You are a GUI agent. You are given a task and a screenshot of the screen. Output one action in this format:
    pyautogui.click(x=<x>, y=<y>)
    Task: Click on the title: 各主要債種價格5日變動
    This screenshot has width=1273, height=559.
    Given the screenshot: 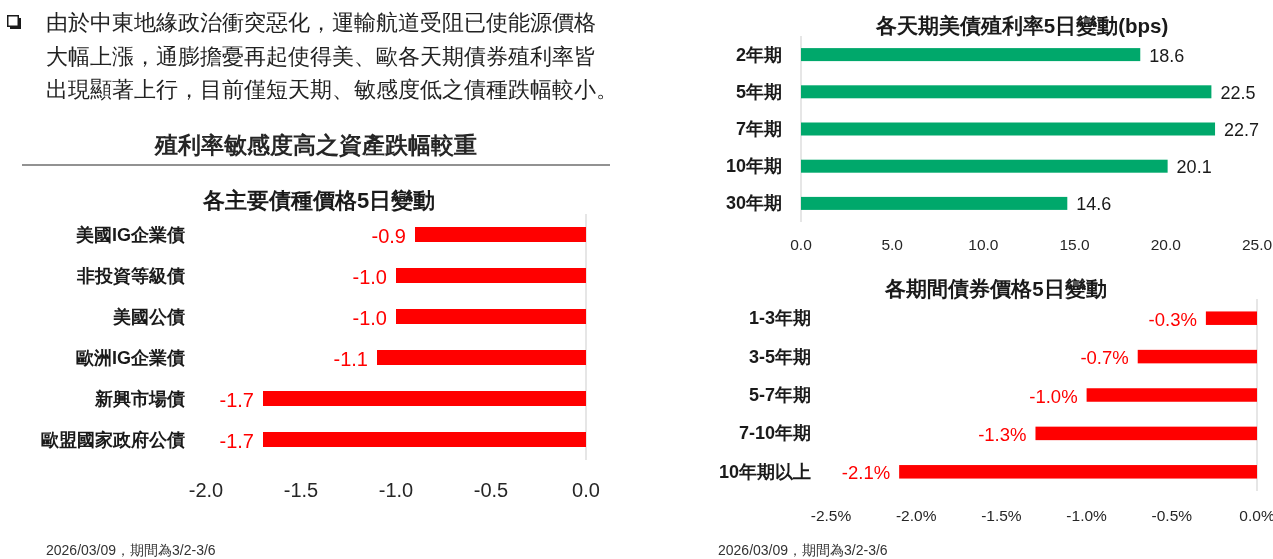 What is the action you would take?
    pyautogui.click(x=319, y=200)
    